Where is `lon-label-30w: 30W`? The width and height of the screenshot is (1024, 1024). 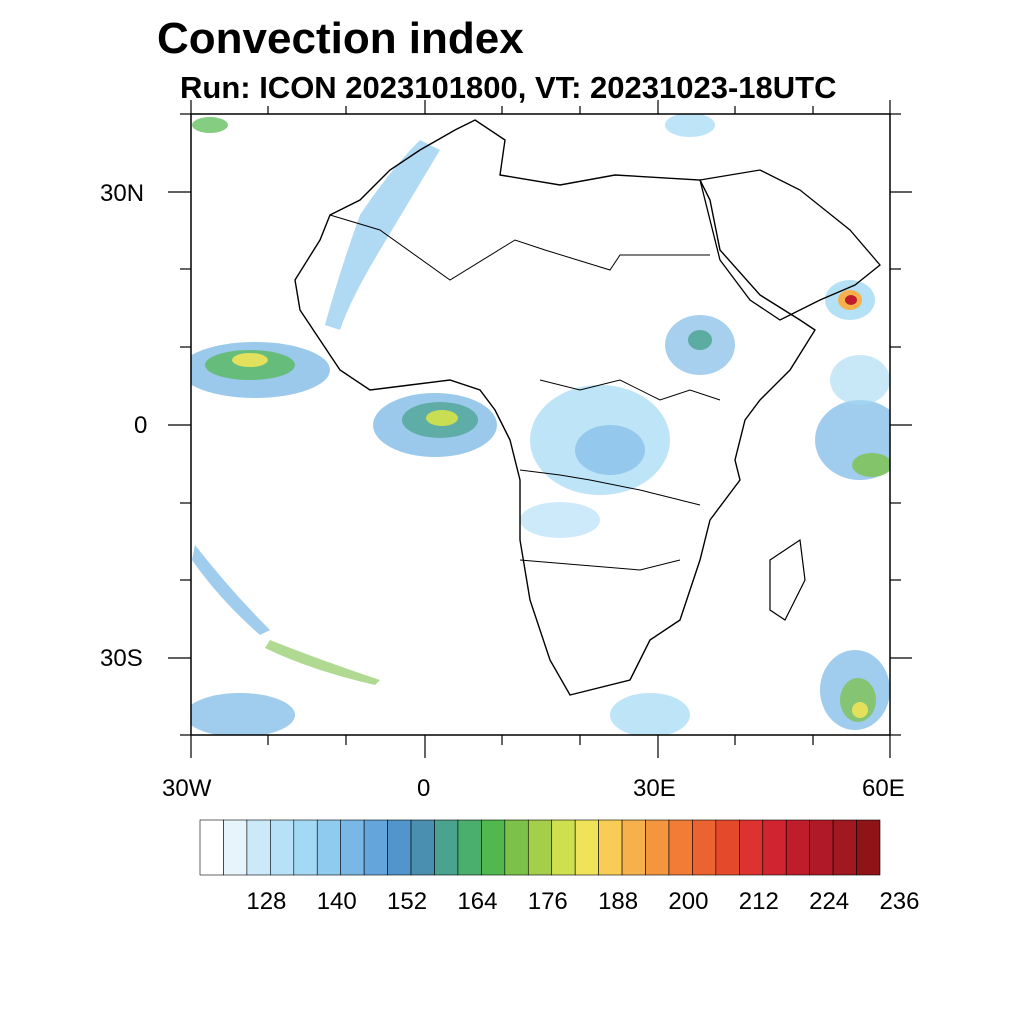 lon-label-30w: 30W is located at coordinates (187, 788).